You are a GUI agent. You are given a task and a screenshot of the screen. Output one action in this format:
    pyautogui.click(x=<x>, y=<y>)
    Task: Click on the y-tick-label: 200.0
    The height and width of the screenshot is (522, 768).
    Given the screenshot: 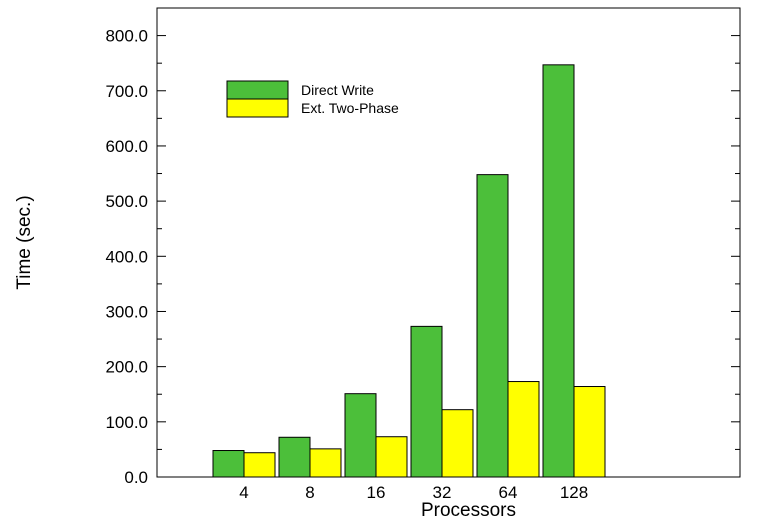 What is the action you would take?
    pyautogui.click(x=126, y=367)
    